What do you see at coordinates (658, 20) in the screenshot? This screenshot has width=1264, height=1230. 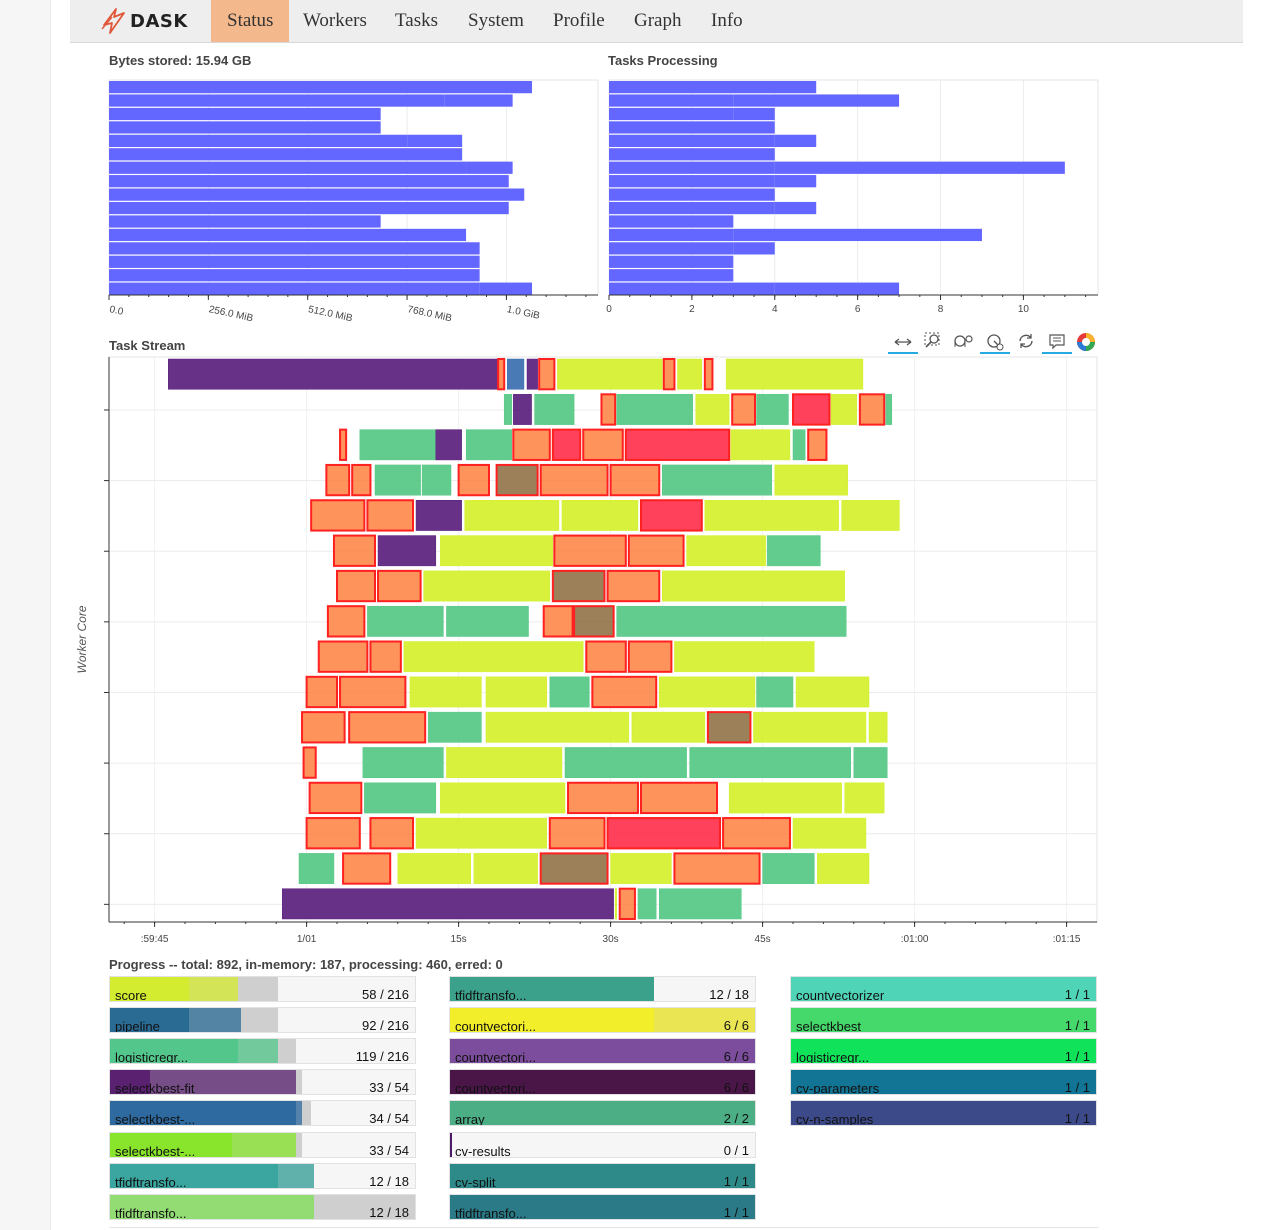 I see `tab-graph: Graph` at bounding box center [658, 20].